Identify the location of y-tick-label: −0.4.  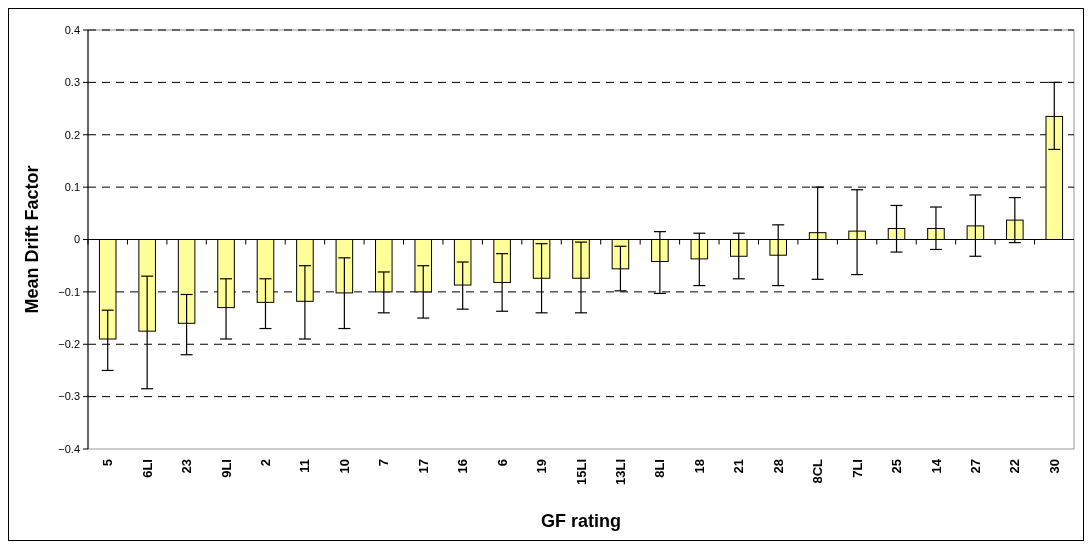
(69, 448).